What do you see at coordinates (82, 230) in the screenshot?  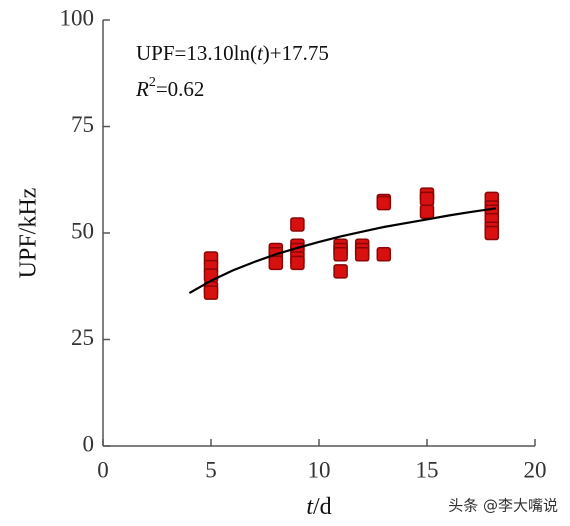 I see `y-tick-label: 50` at bounding box center [82, 230].